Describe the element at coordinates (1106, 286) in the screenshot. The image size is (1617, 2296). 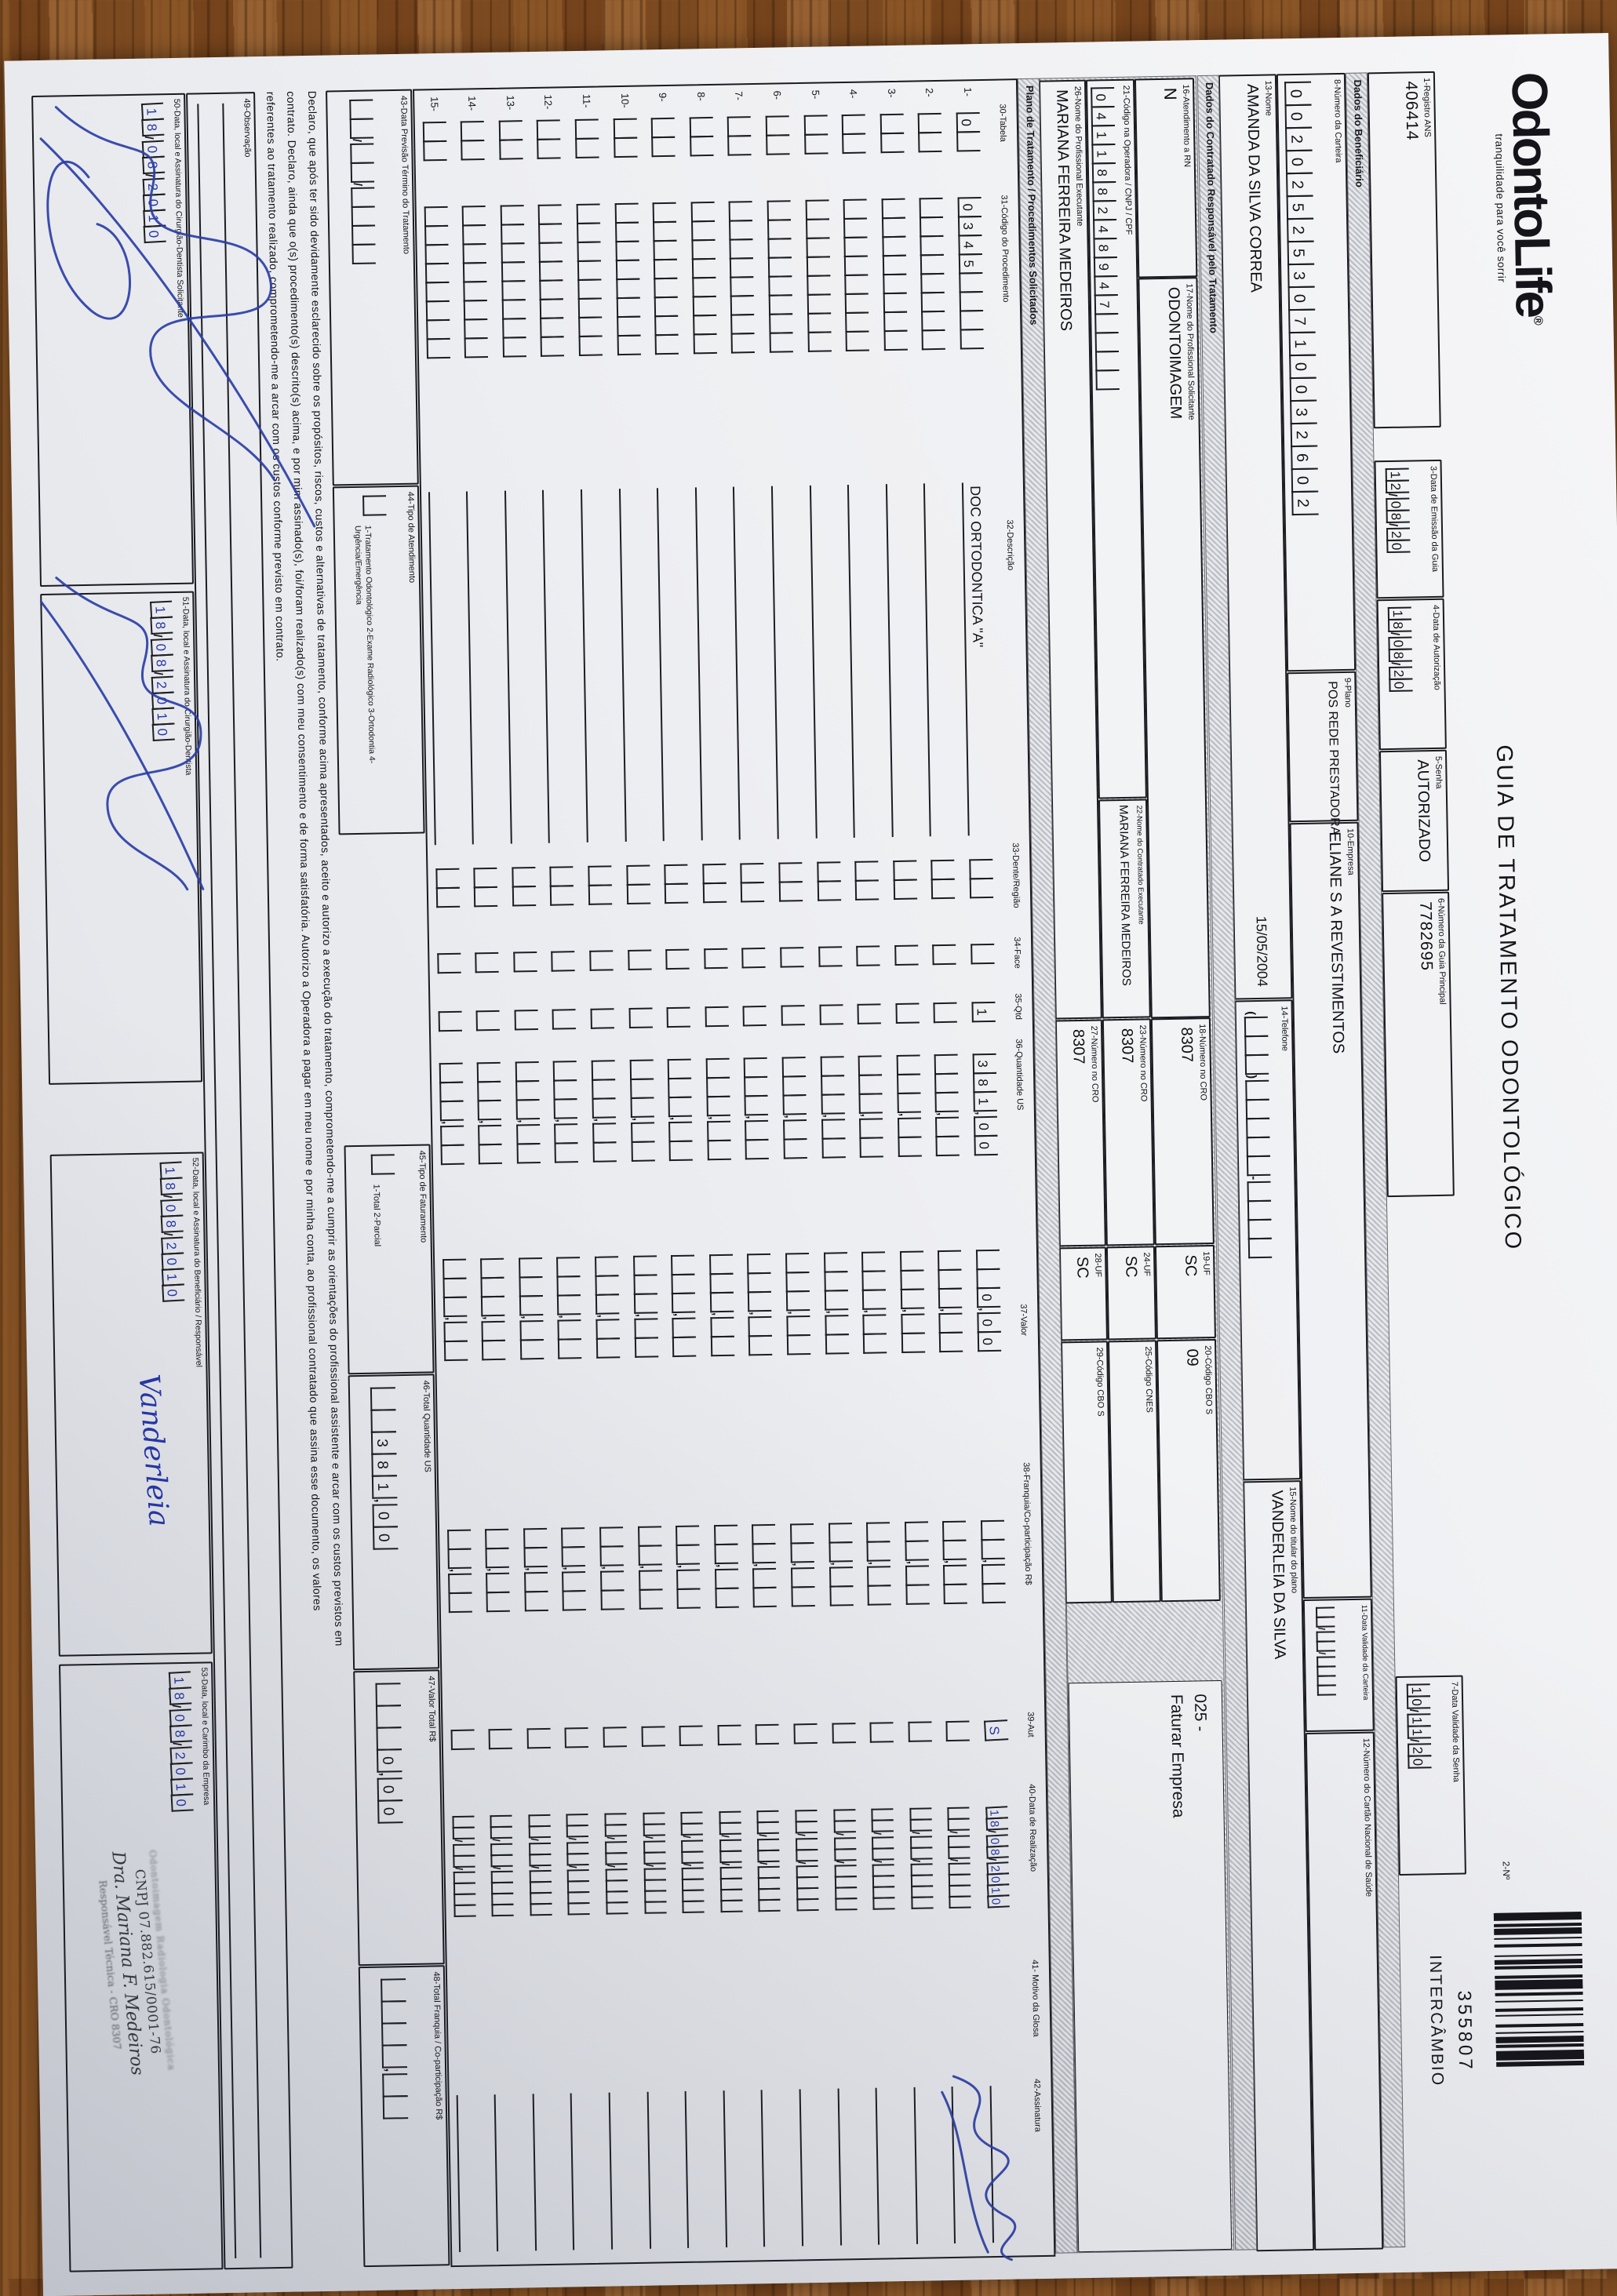
I see `comb-cell: 4` at that location.